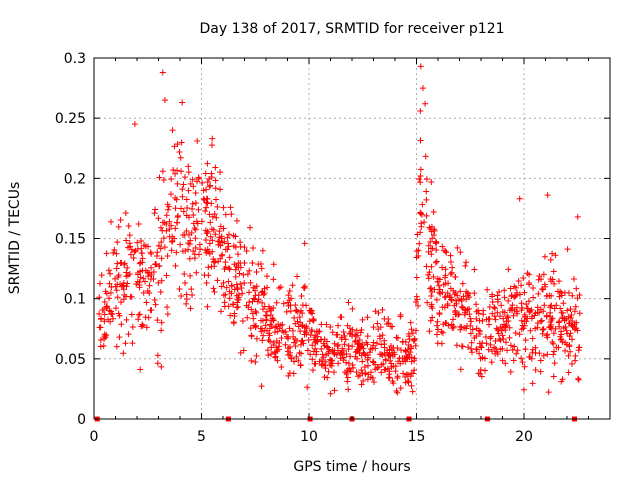 This screenshot has width=640, height=480. What do you see at coordinates (524, 437) in the screenshot?
I see `x-tick-label: 20` at bounding box center [524, 437].